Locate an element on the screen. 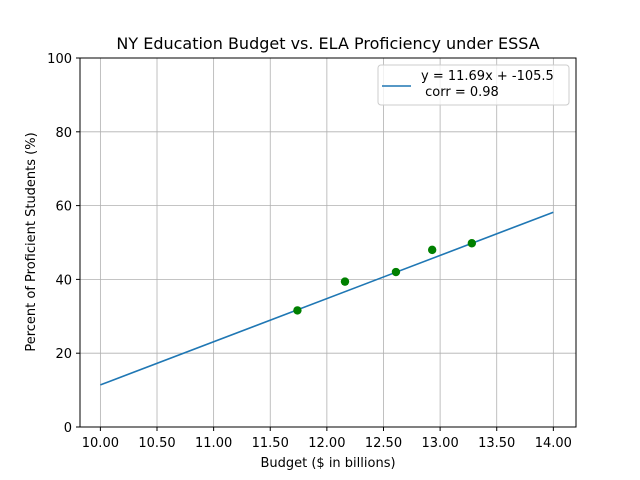 The image size is (640, 480). x-tick-label: 13.50 is located at coordinates (496, 443).